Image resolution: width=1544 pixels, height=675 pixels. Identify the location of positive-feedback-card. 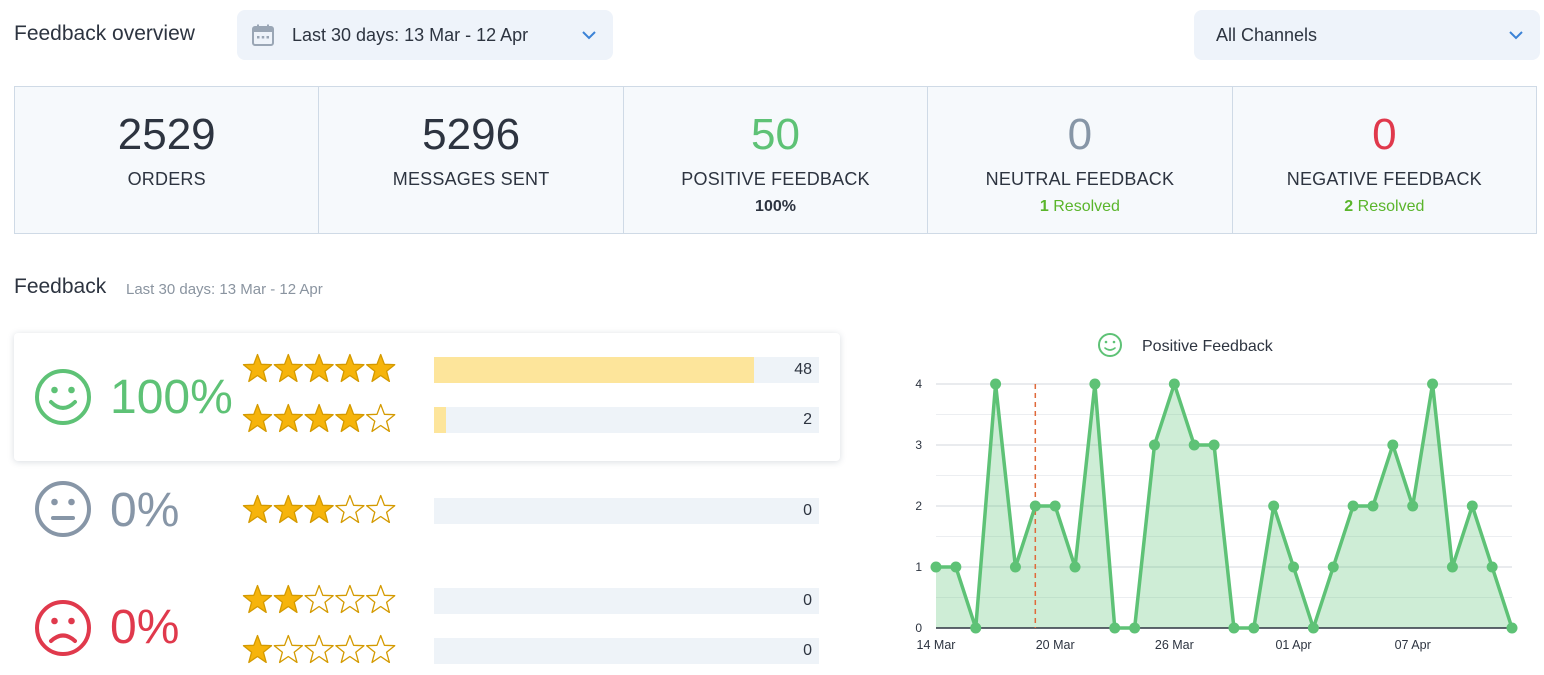
(427, 397).